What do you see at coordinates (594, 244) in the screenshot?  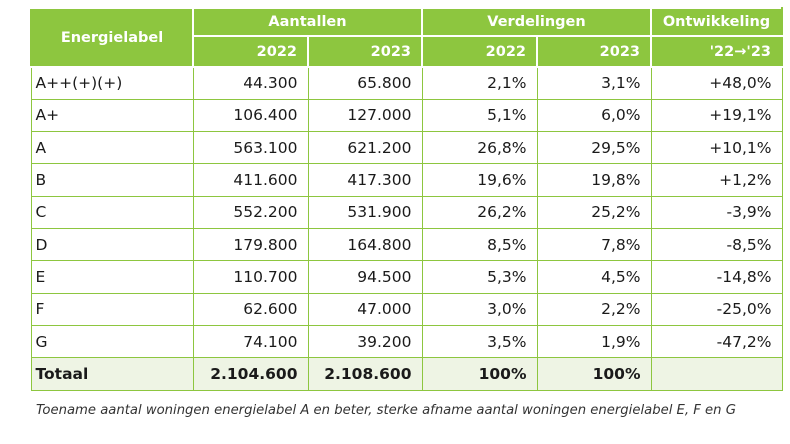 I see `cell-verdelingen-2023: 7,8%` at bounding box center [594, 244].